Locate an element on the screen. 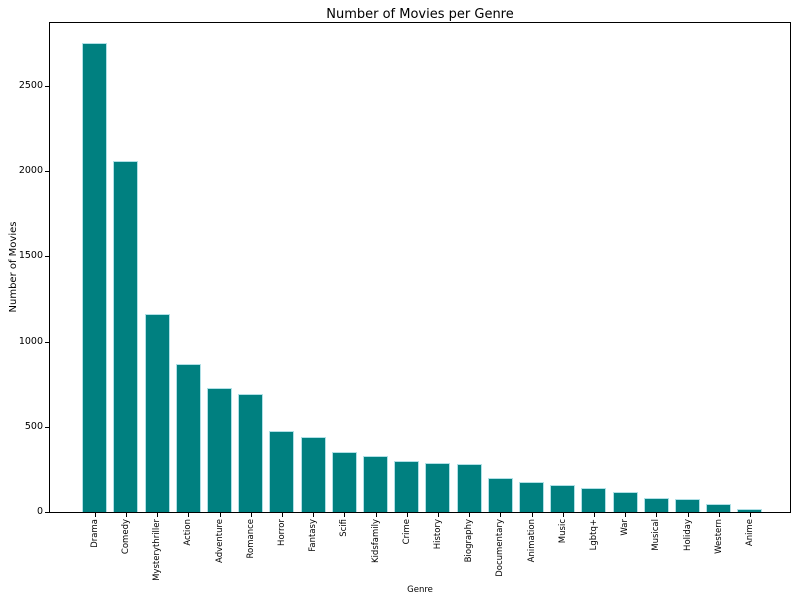 Image resolution: width=800 pixels, height=603 pixels. bar-animation is located at coordinates (531, 497).